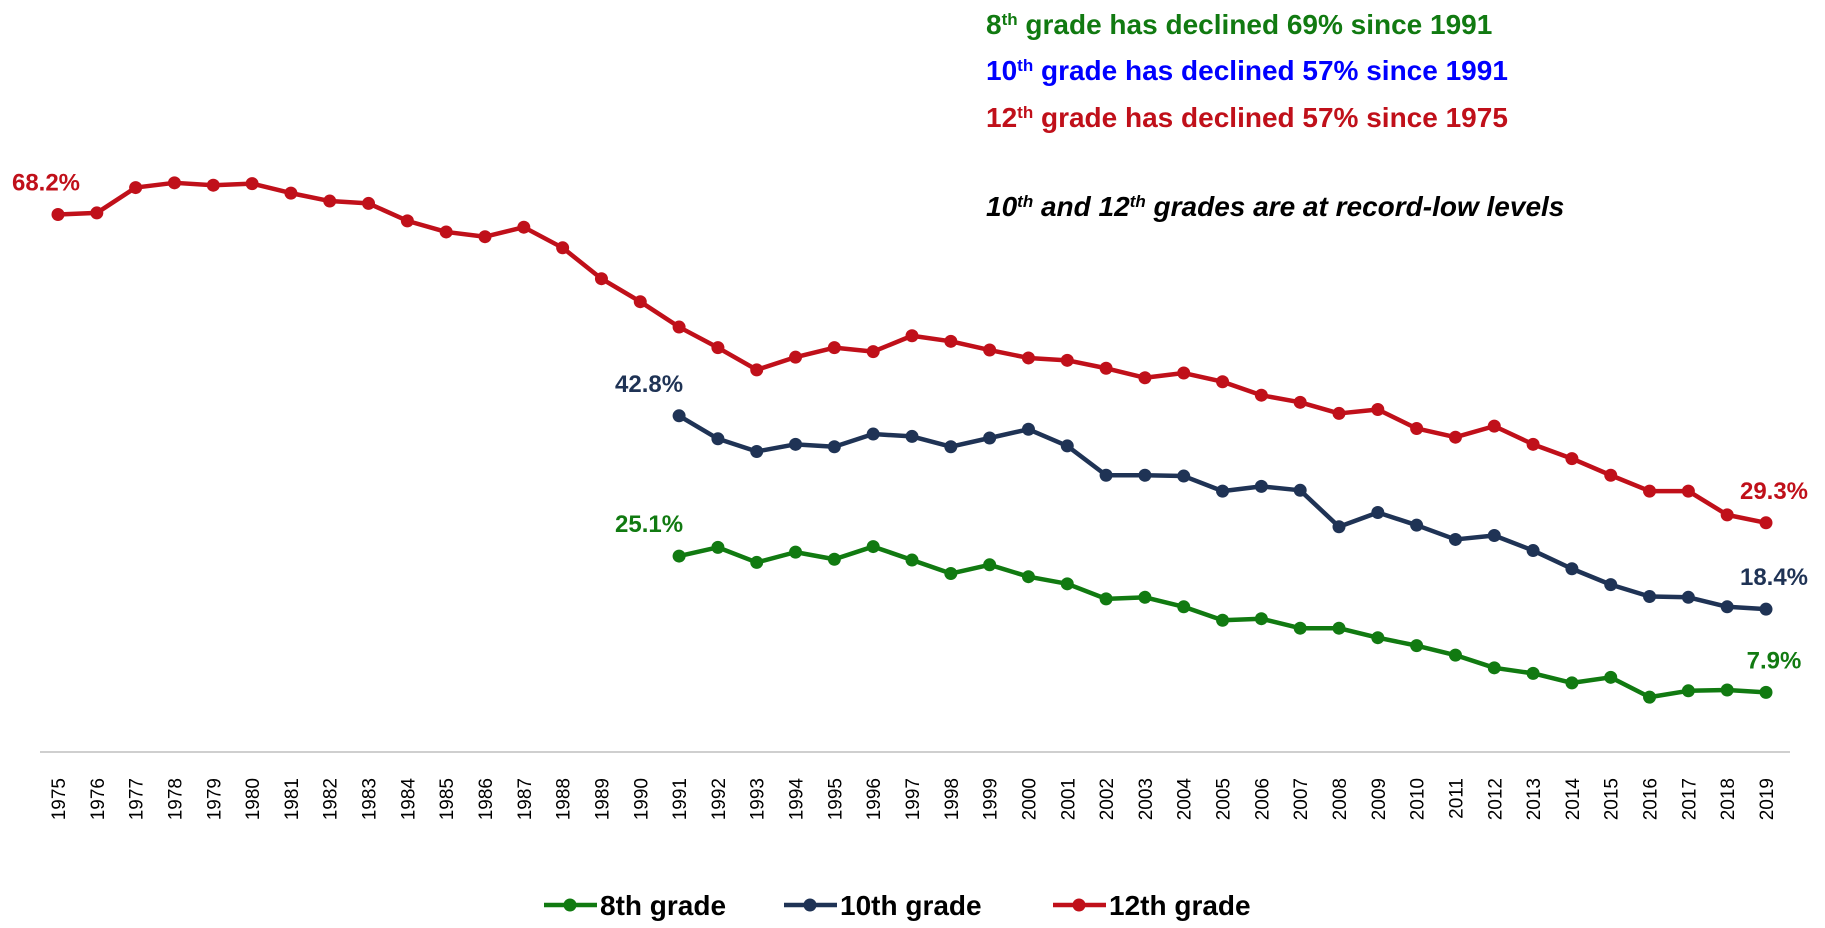  I want to click on annotation-part: 12, so click(1001, 117).